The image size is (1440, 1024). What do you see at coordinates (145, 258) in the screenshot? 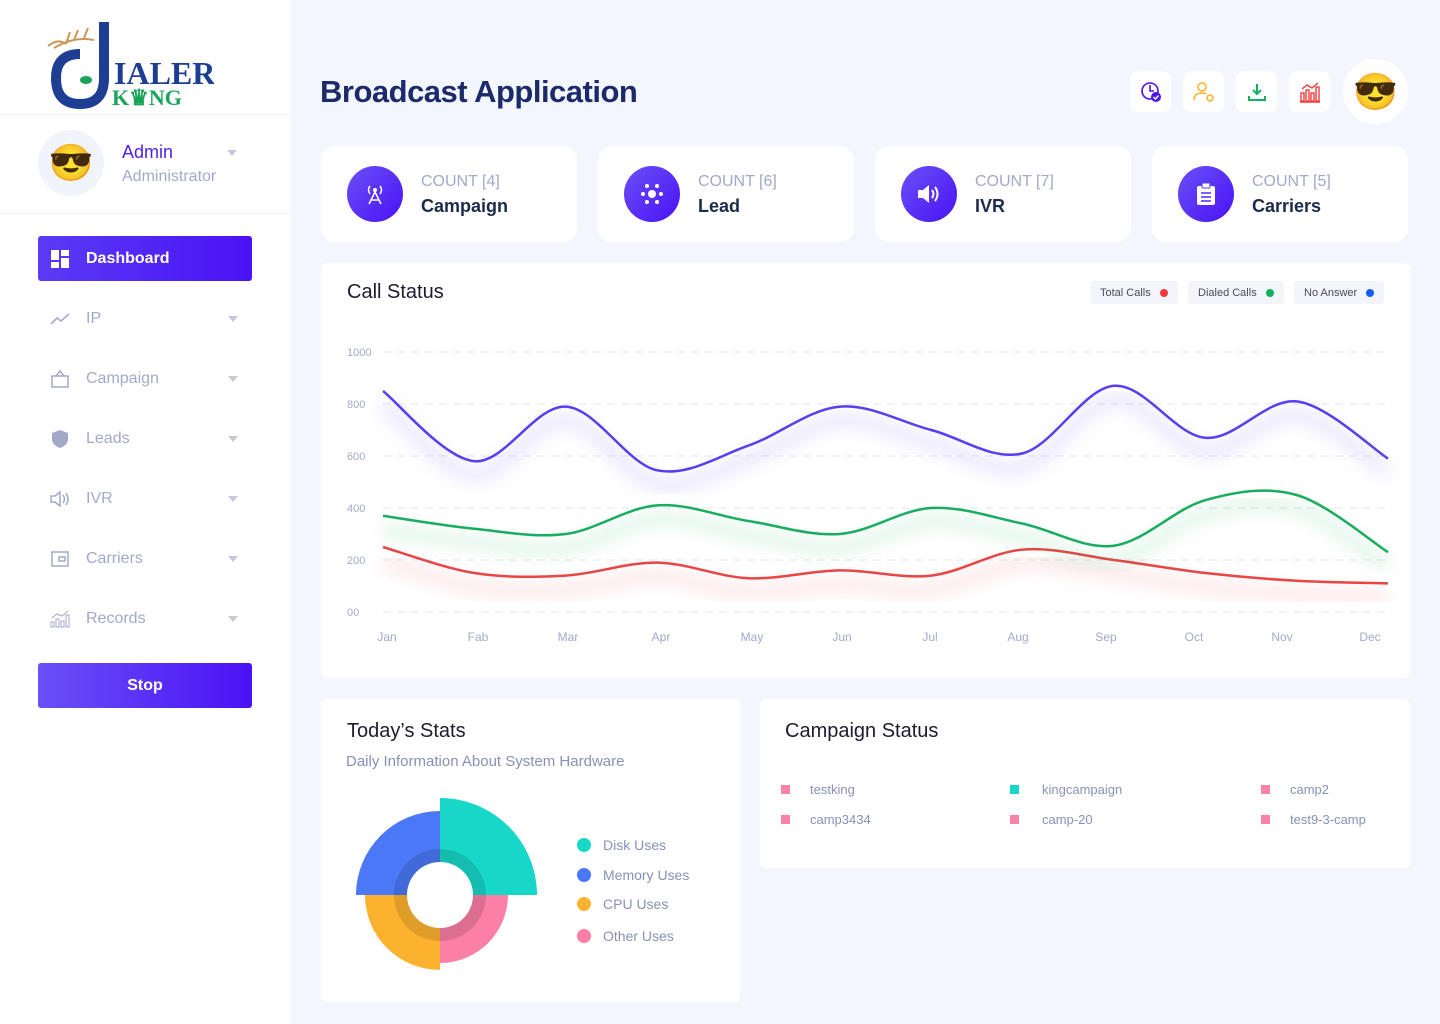
I see `sidebar-item-dashboard: Dashboard` at bounding box center [145, 258].